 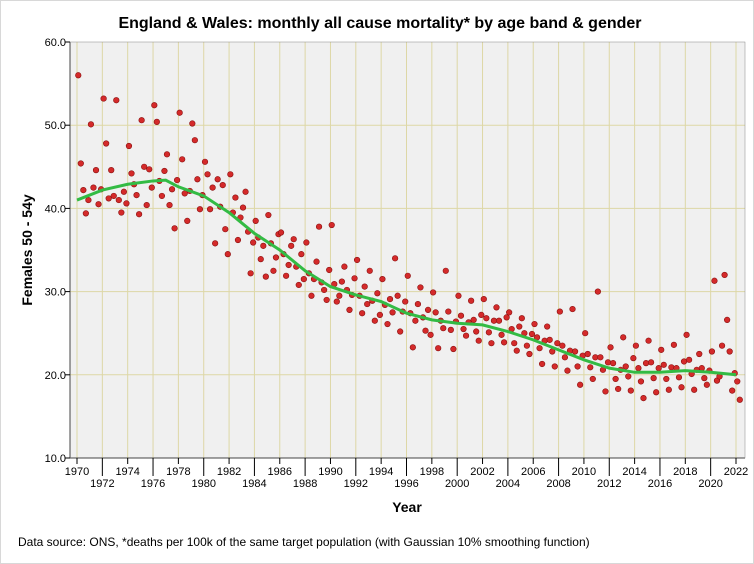 What do you see at coordinates (55, 376) in the screenshot?
I see `y-tick-label: 20.0` at bounding box center [55, 376].